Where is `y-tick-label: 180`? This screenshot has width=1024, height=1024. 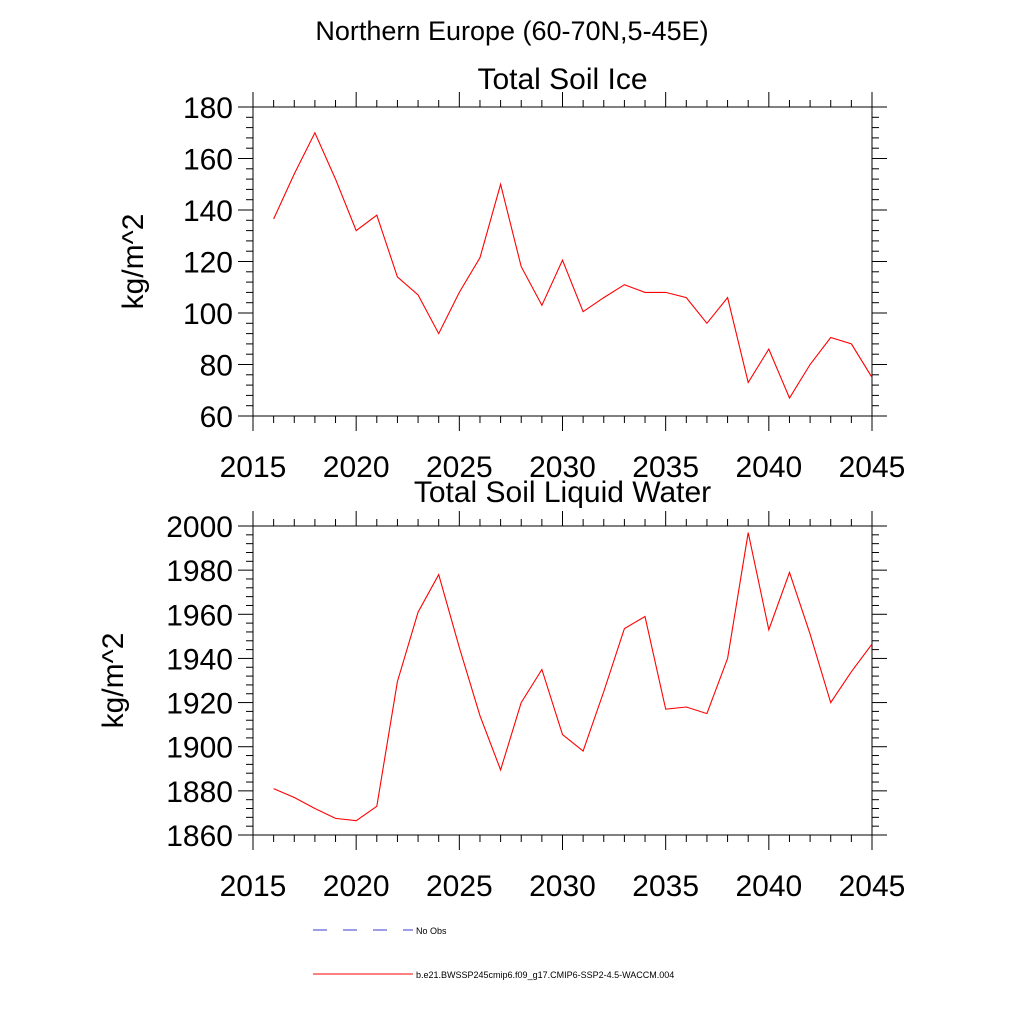
y-tick-label: 180 is located at coordinates (208, 108).